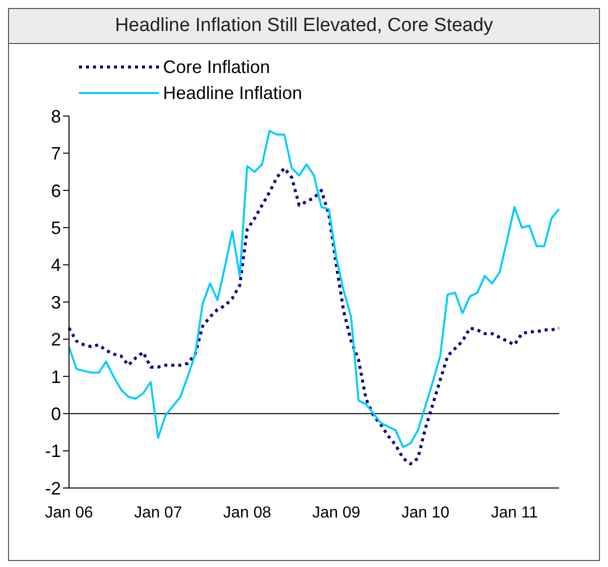 This screenshot has width=608, height=567. Describe the element at coordinates (514, 513) in the screenshot. I see `x-tick-label: Jan 11` at that location.